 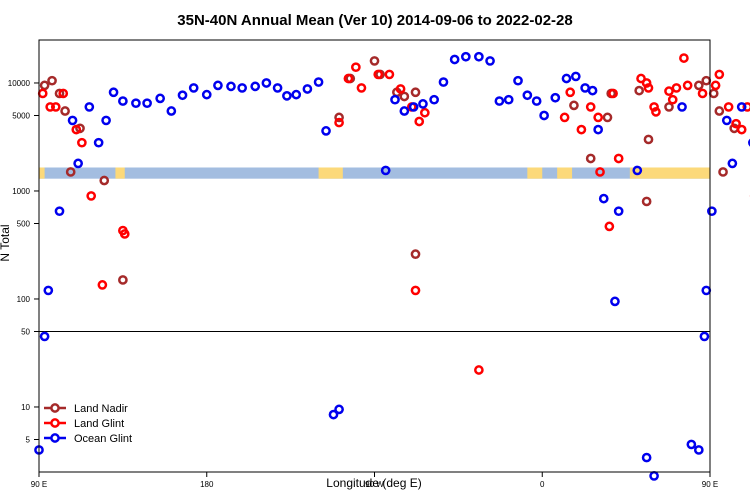 I want to click on ocean-band, so click(x=374, y=173).